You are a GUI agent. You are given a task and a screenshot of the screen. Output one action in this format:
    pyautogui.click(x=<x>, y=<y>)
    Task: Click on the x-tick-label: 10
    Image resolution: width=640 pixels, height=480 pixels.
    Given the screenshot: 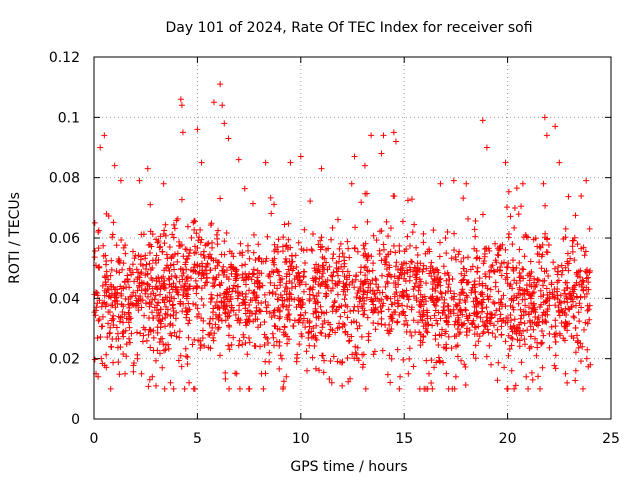 What is the action you would take?
    pyautogui.click(x=301, y=439)
    